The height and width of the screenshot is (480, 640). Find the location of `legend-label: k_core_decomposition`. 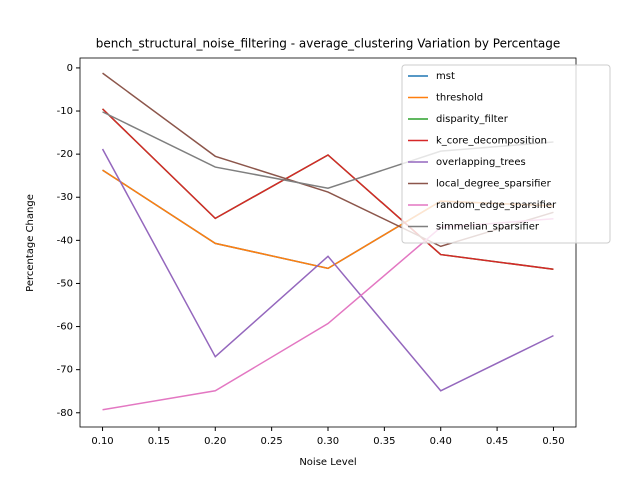

legend-label: k_core_decomposition is located at coordinates (491, 141).